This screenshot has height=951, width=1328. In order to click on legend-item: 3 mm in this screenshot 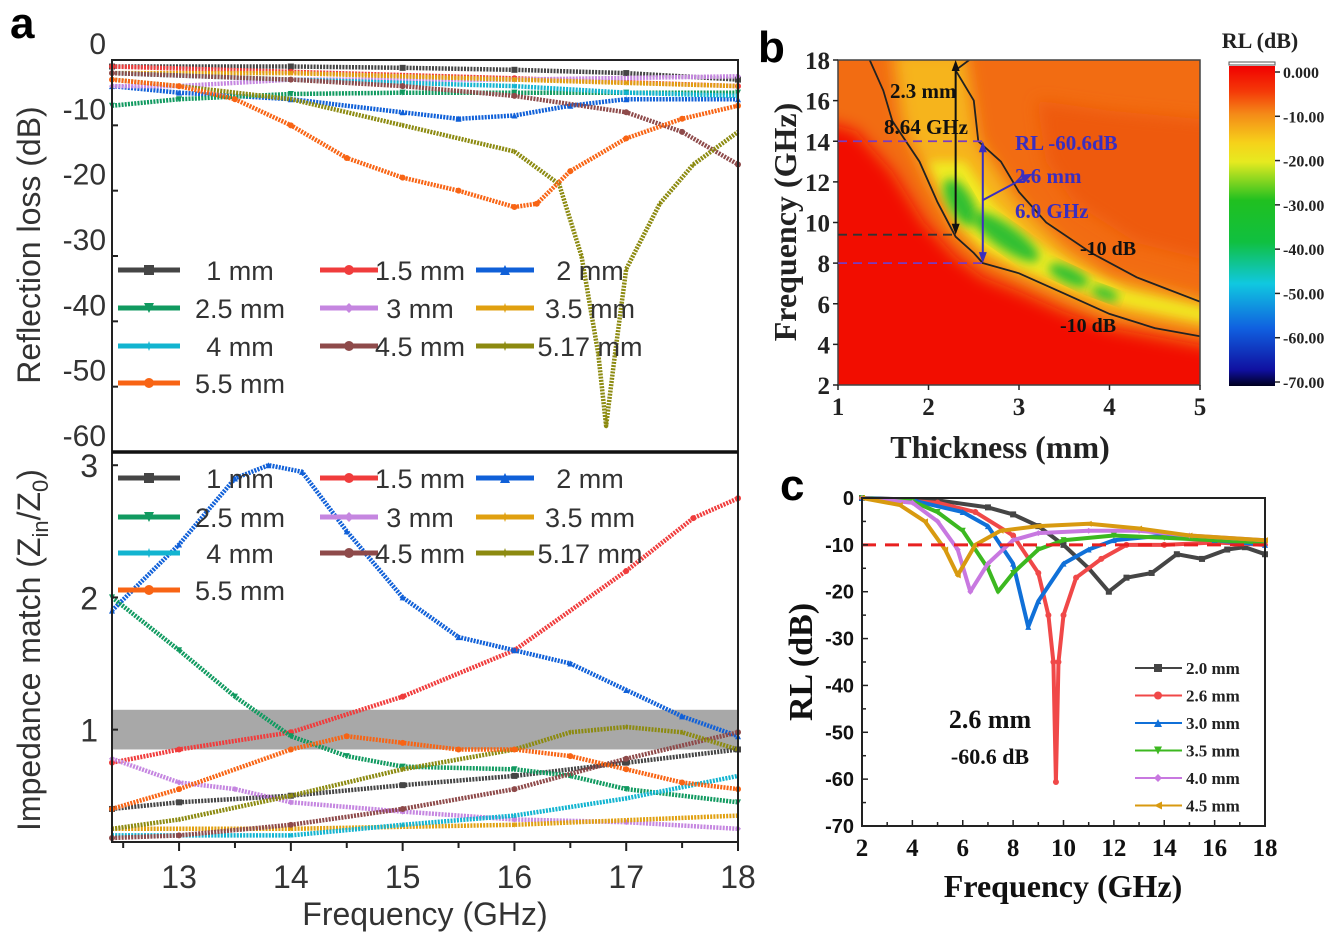, I will do `click(387, 309)`.